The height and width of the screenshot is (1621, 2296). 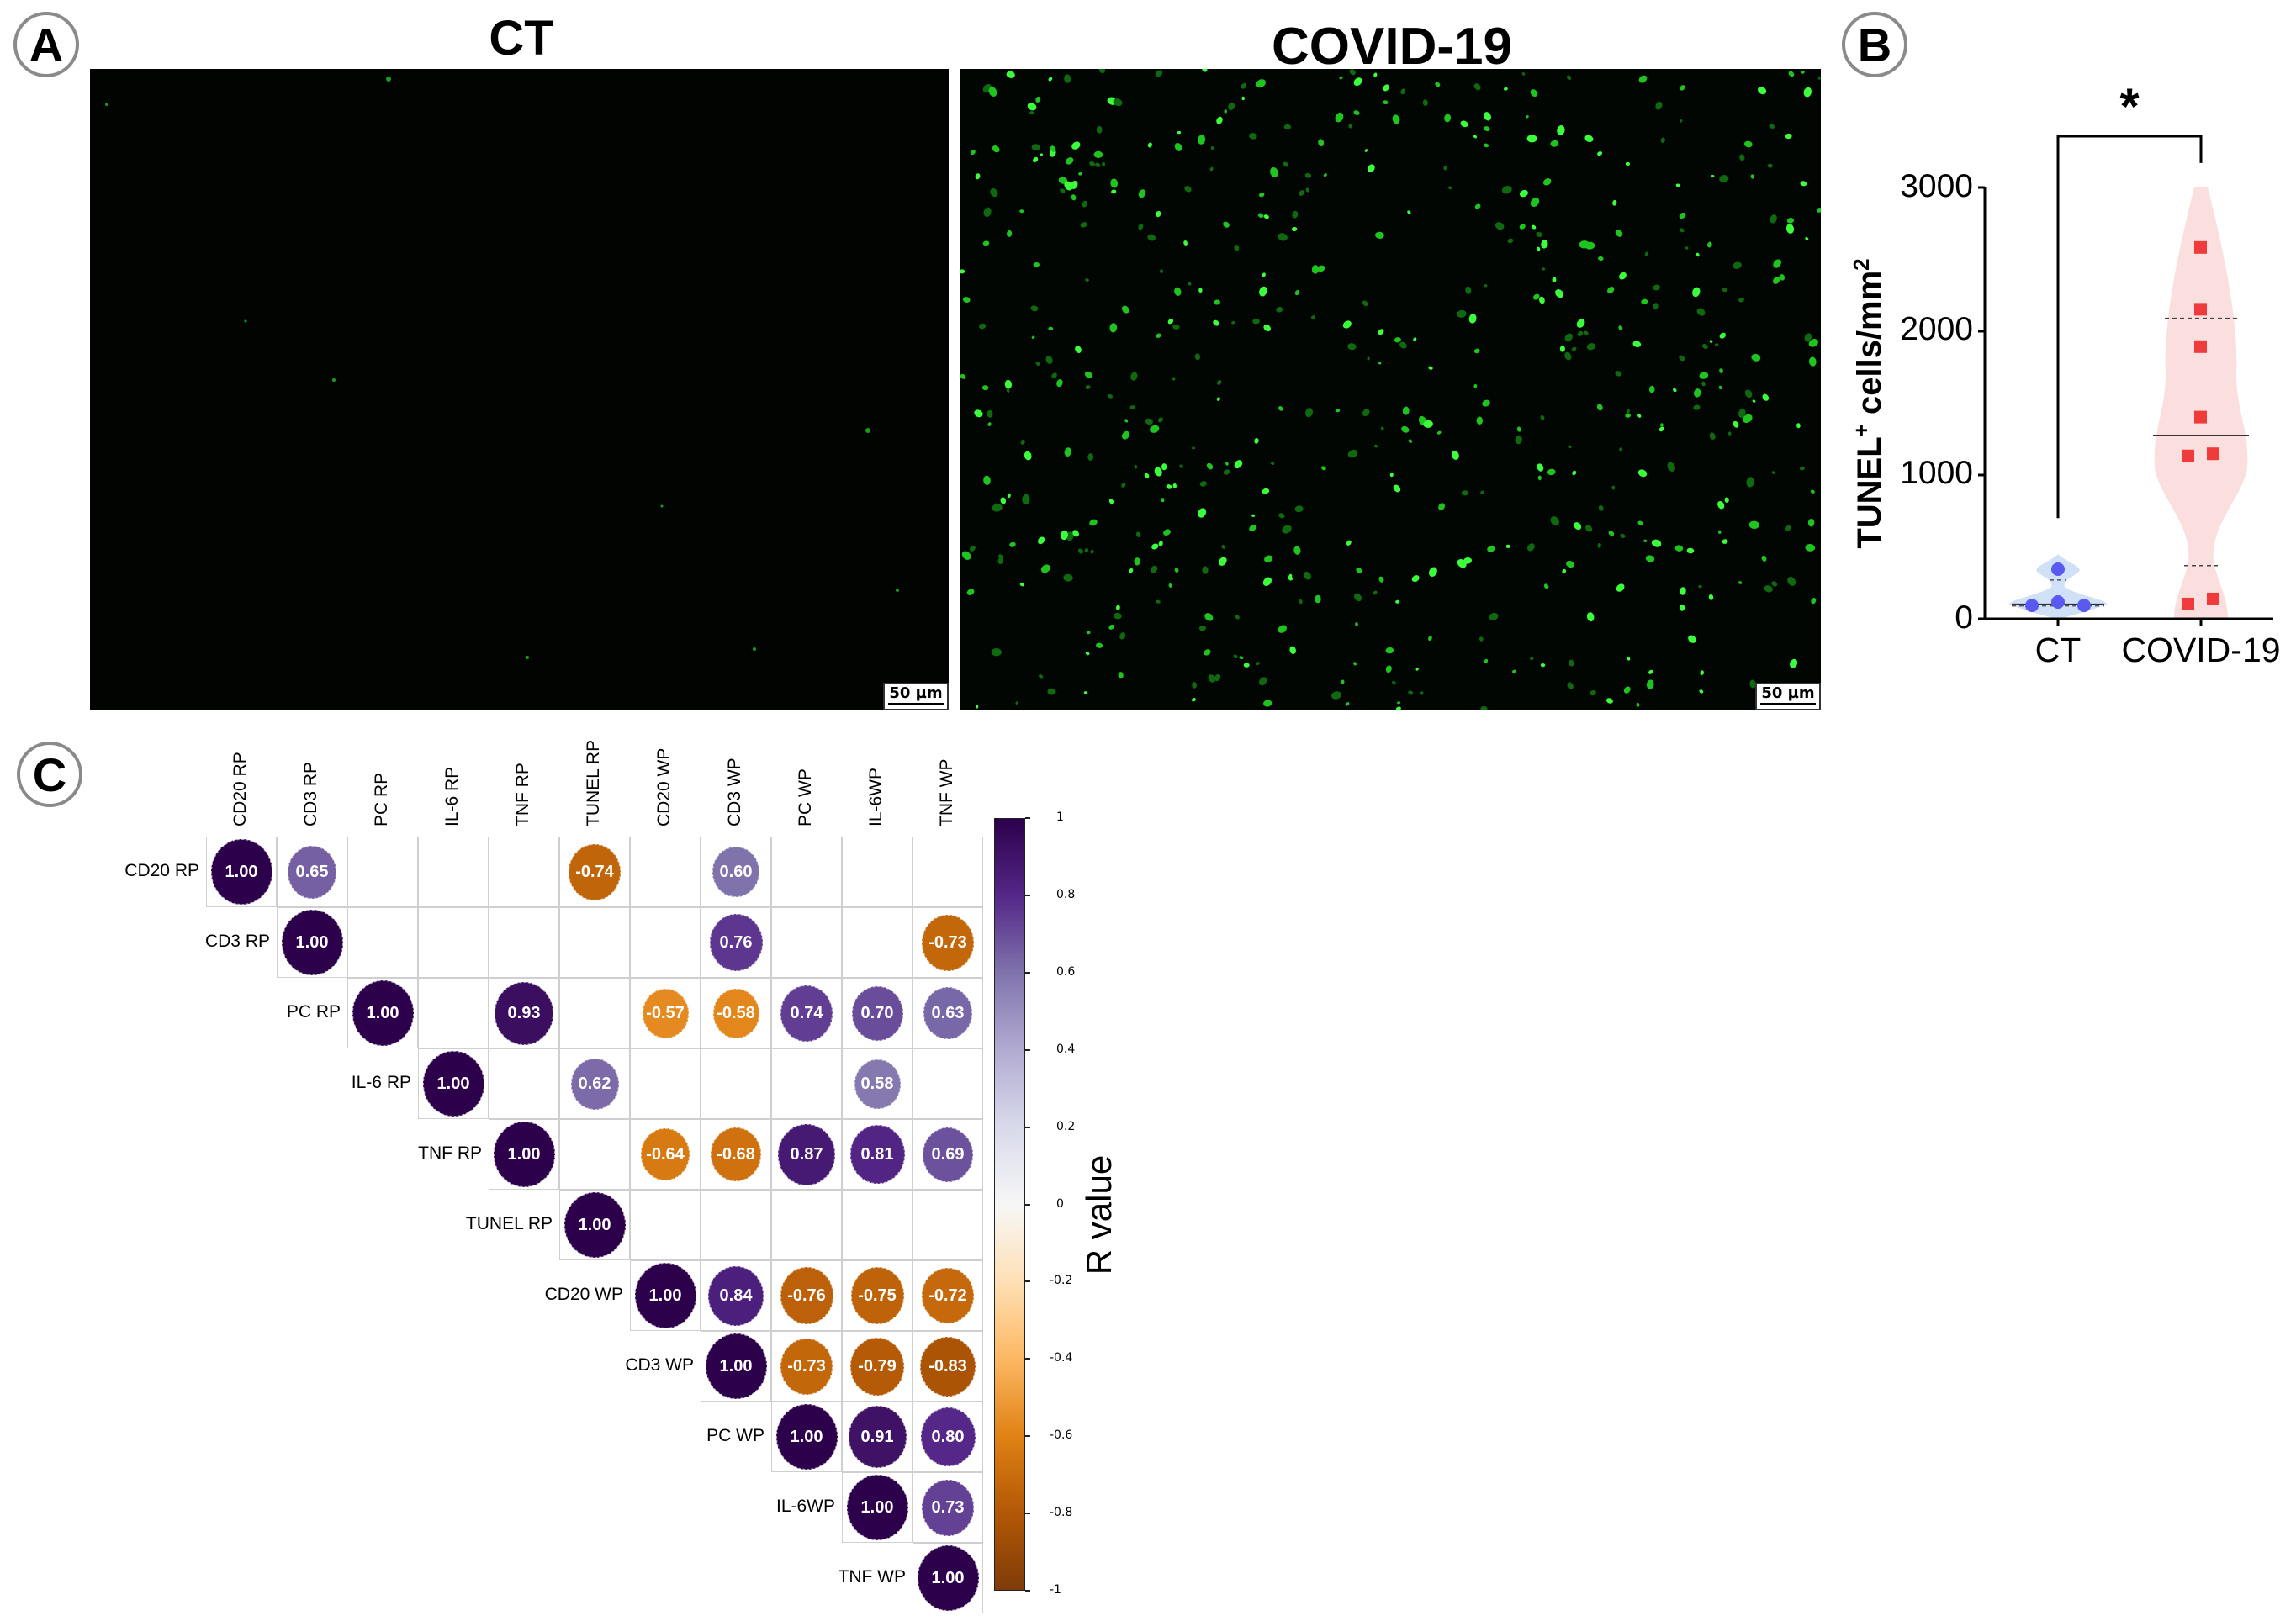 I want to click on row-label: CD3 RP, so click(x=237, y=941).